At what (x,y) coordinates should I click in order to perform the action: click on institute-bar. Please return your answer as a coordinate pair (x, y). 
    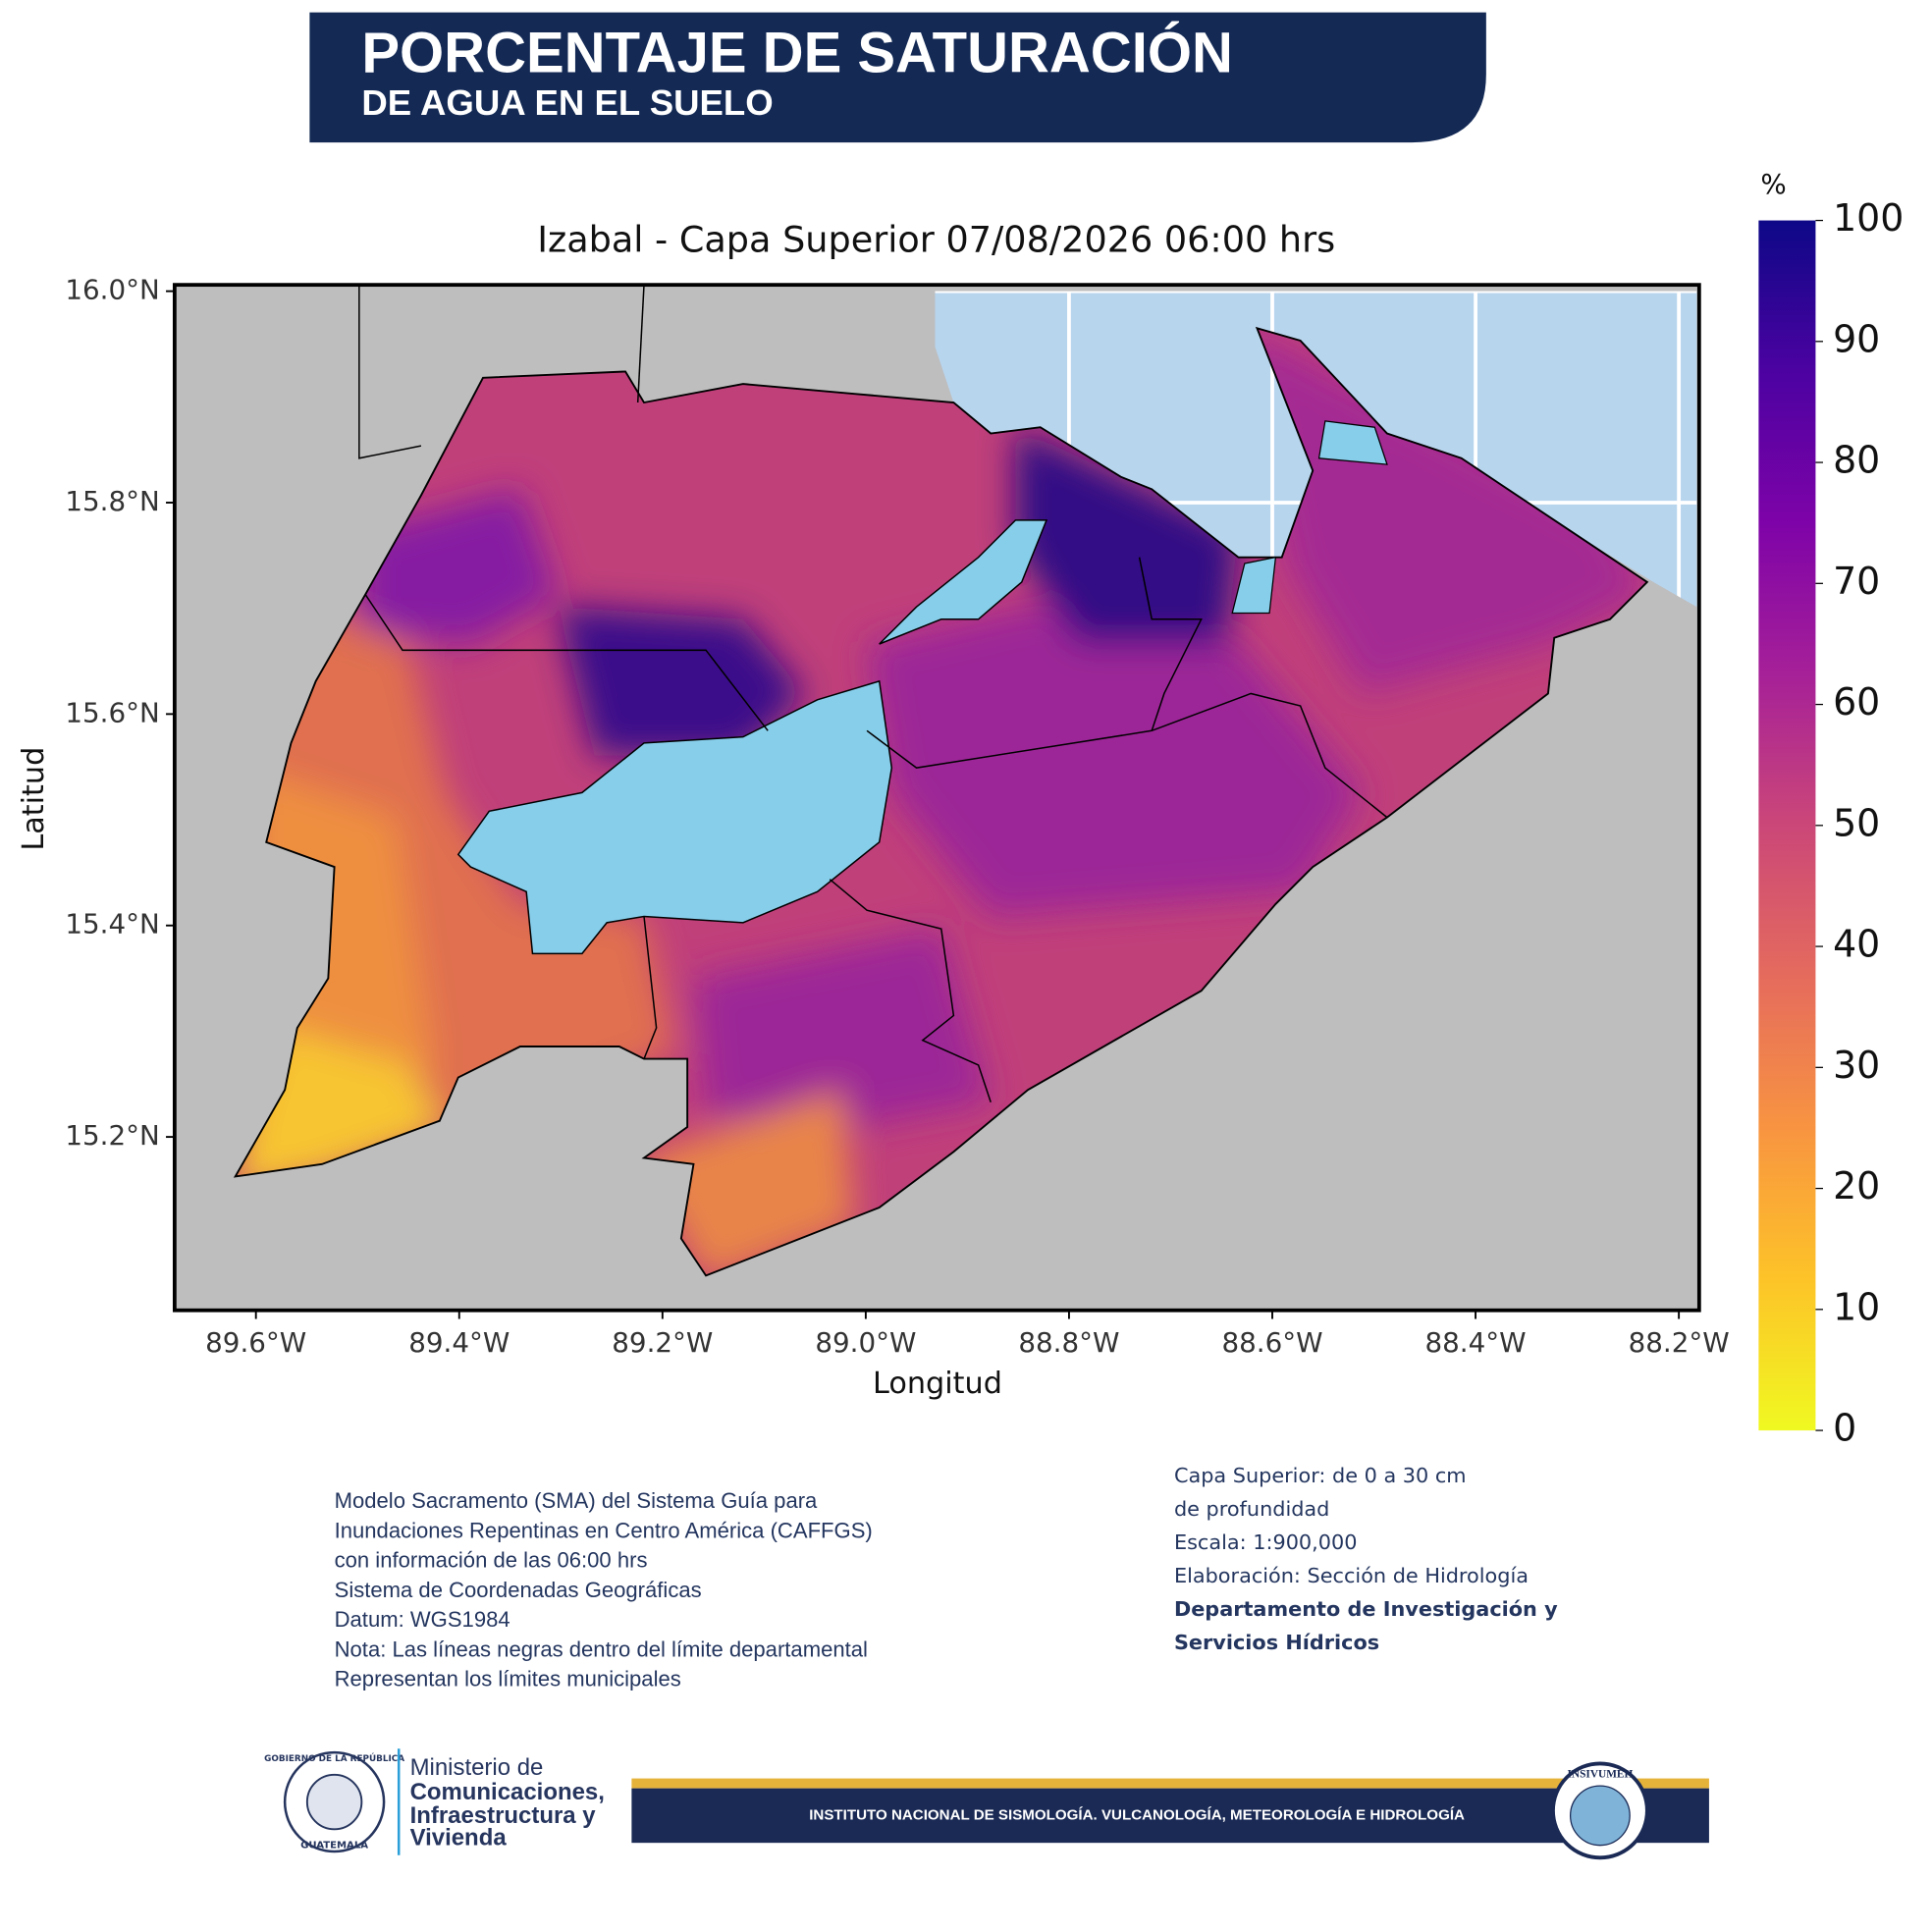
    Looking at the image, I should click on (1170, 1816).